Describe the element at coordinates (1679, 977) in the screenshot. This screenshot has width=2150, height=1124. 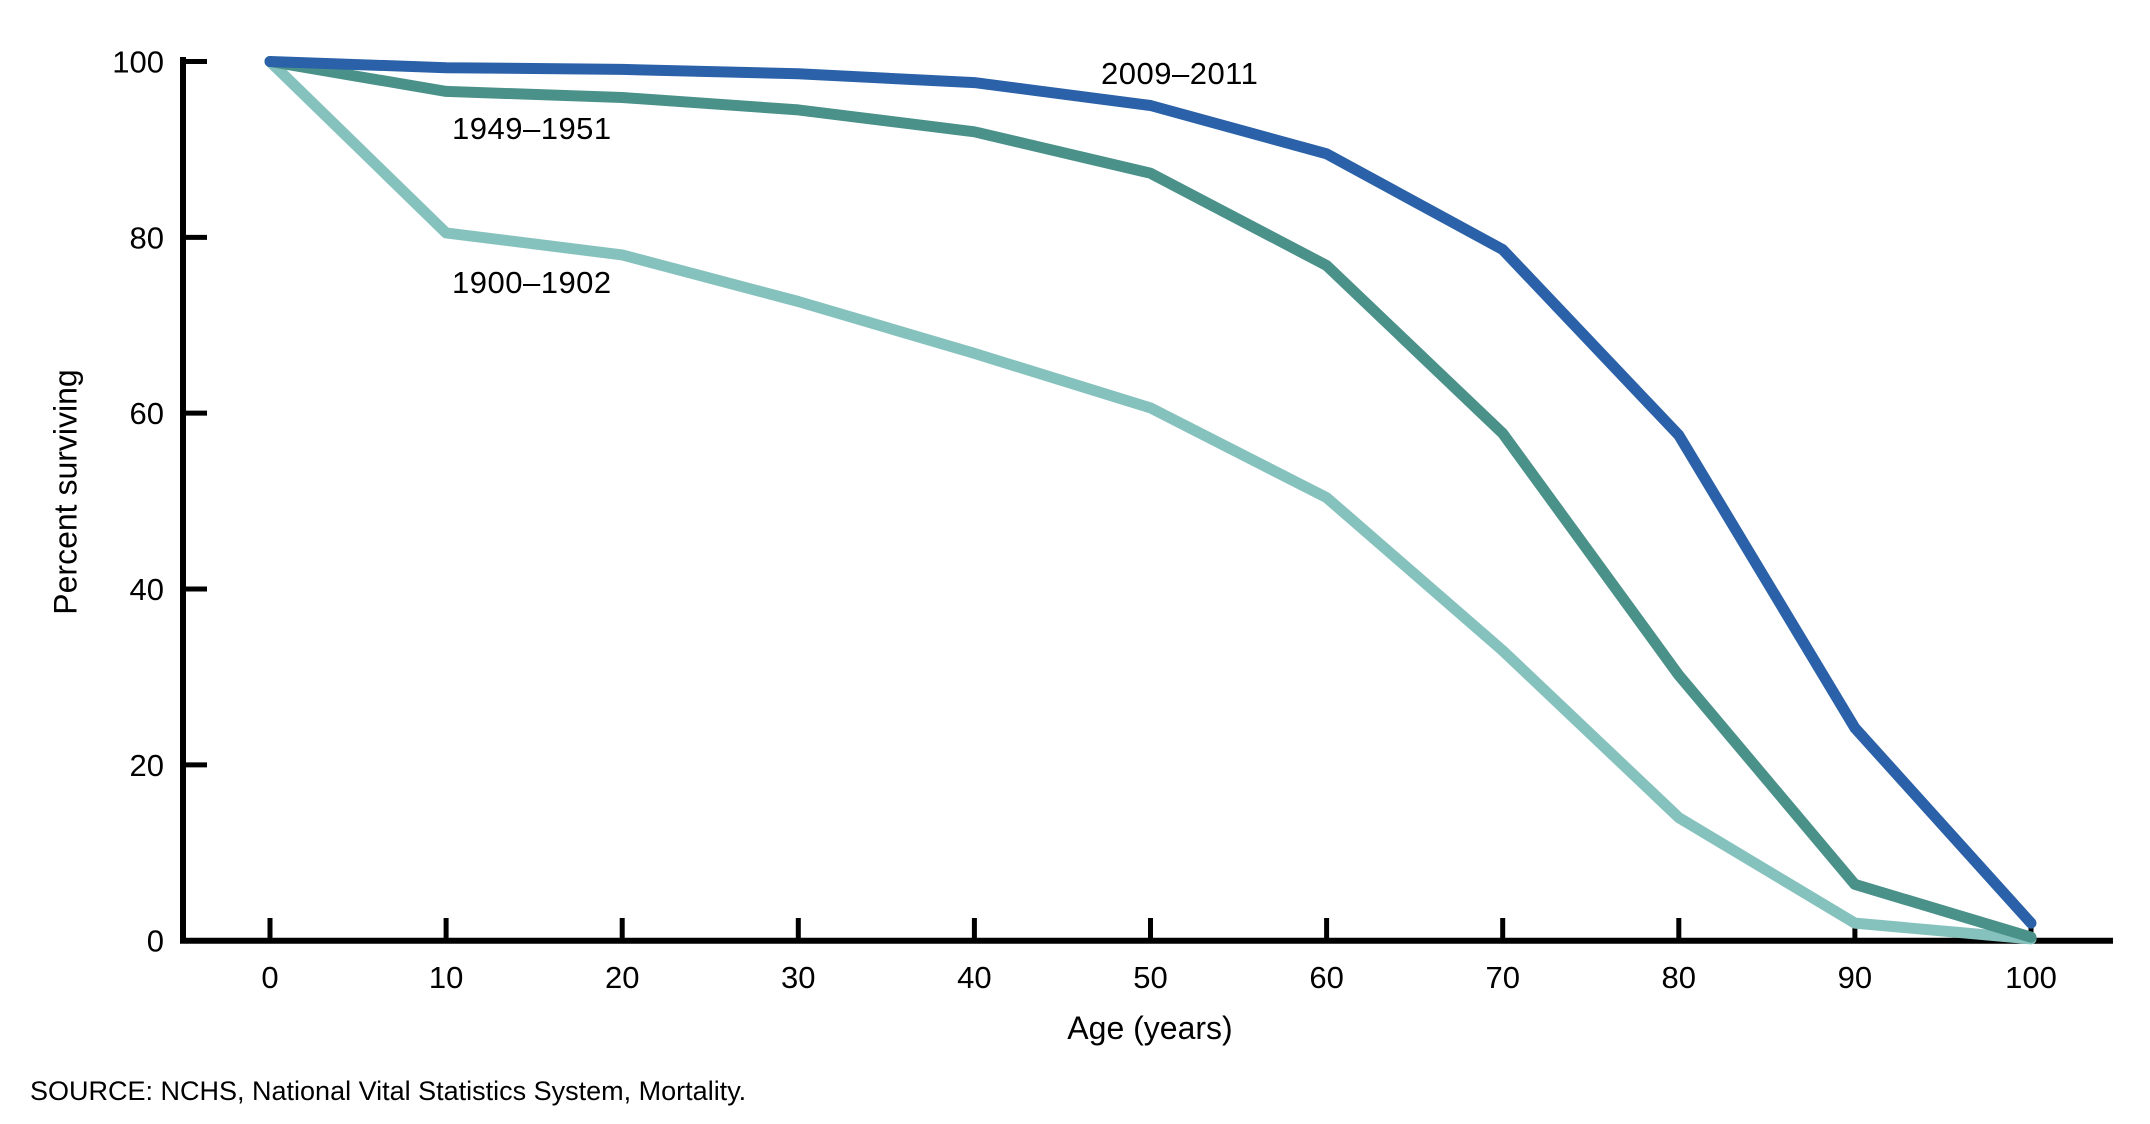
I see `x-tick-label: 80` at that location.